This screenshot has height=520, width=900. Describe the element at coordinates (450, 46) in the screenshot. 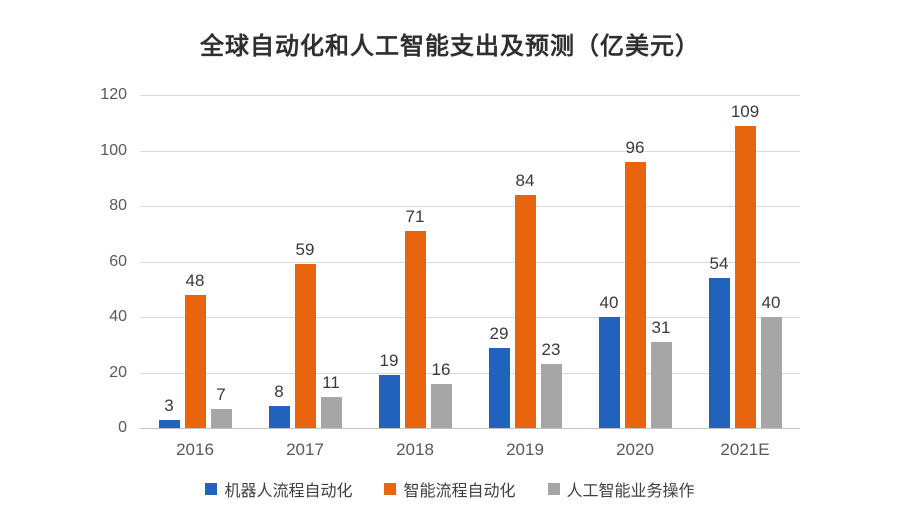

I see `chart-title: 全球自动化和人工智能支出及预测（亿美元）` at that location.